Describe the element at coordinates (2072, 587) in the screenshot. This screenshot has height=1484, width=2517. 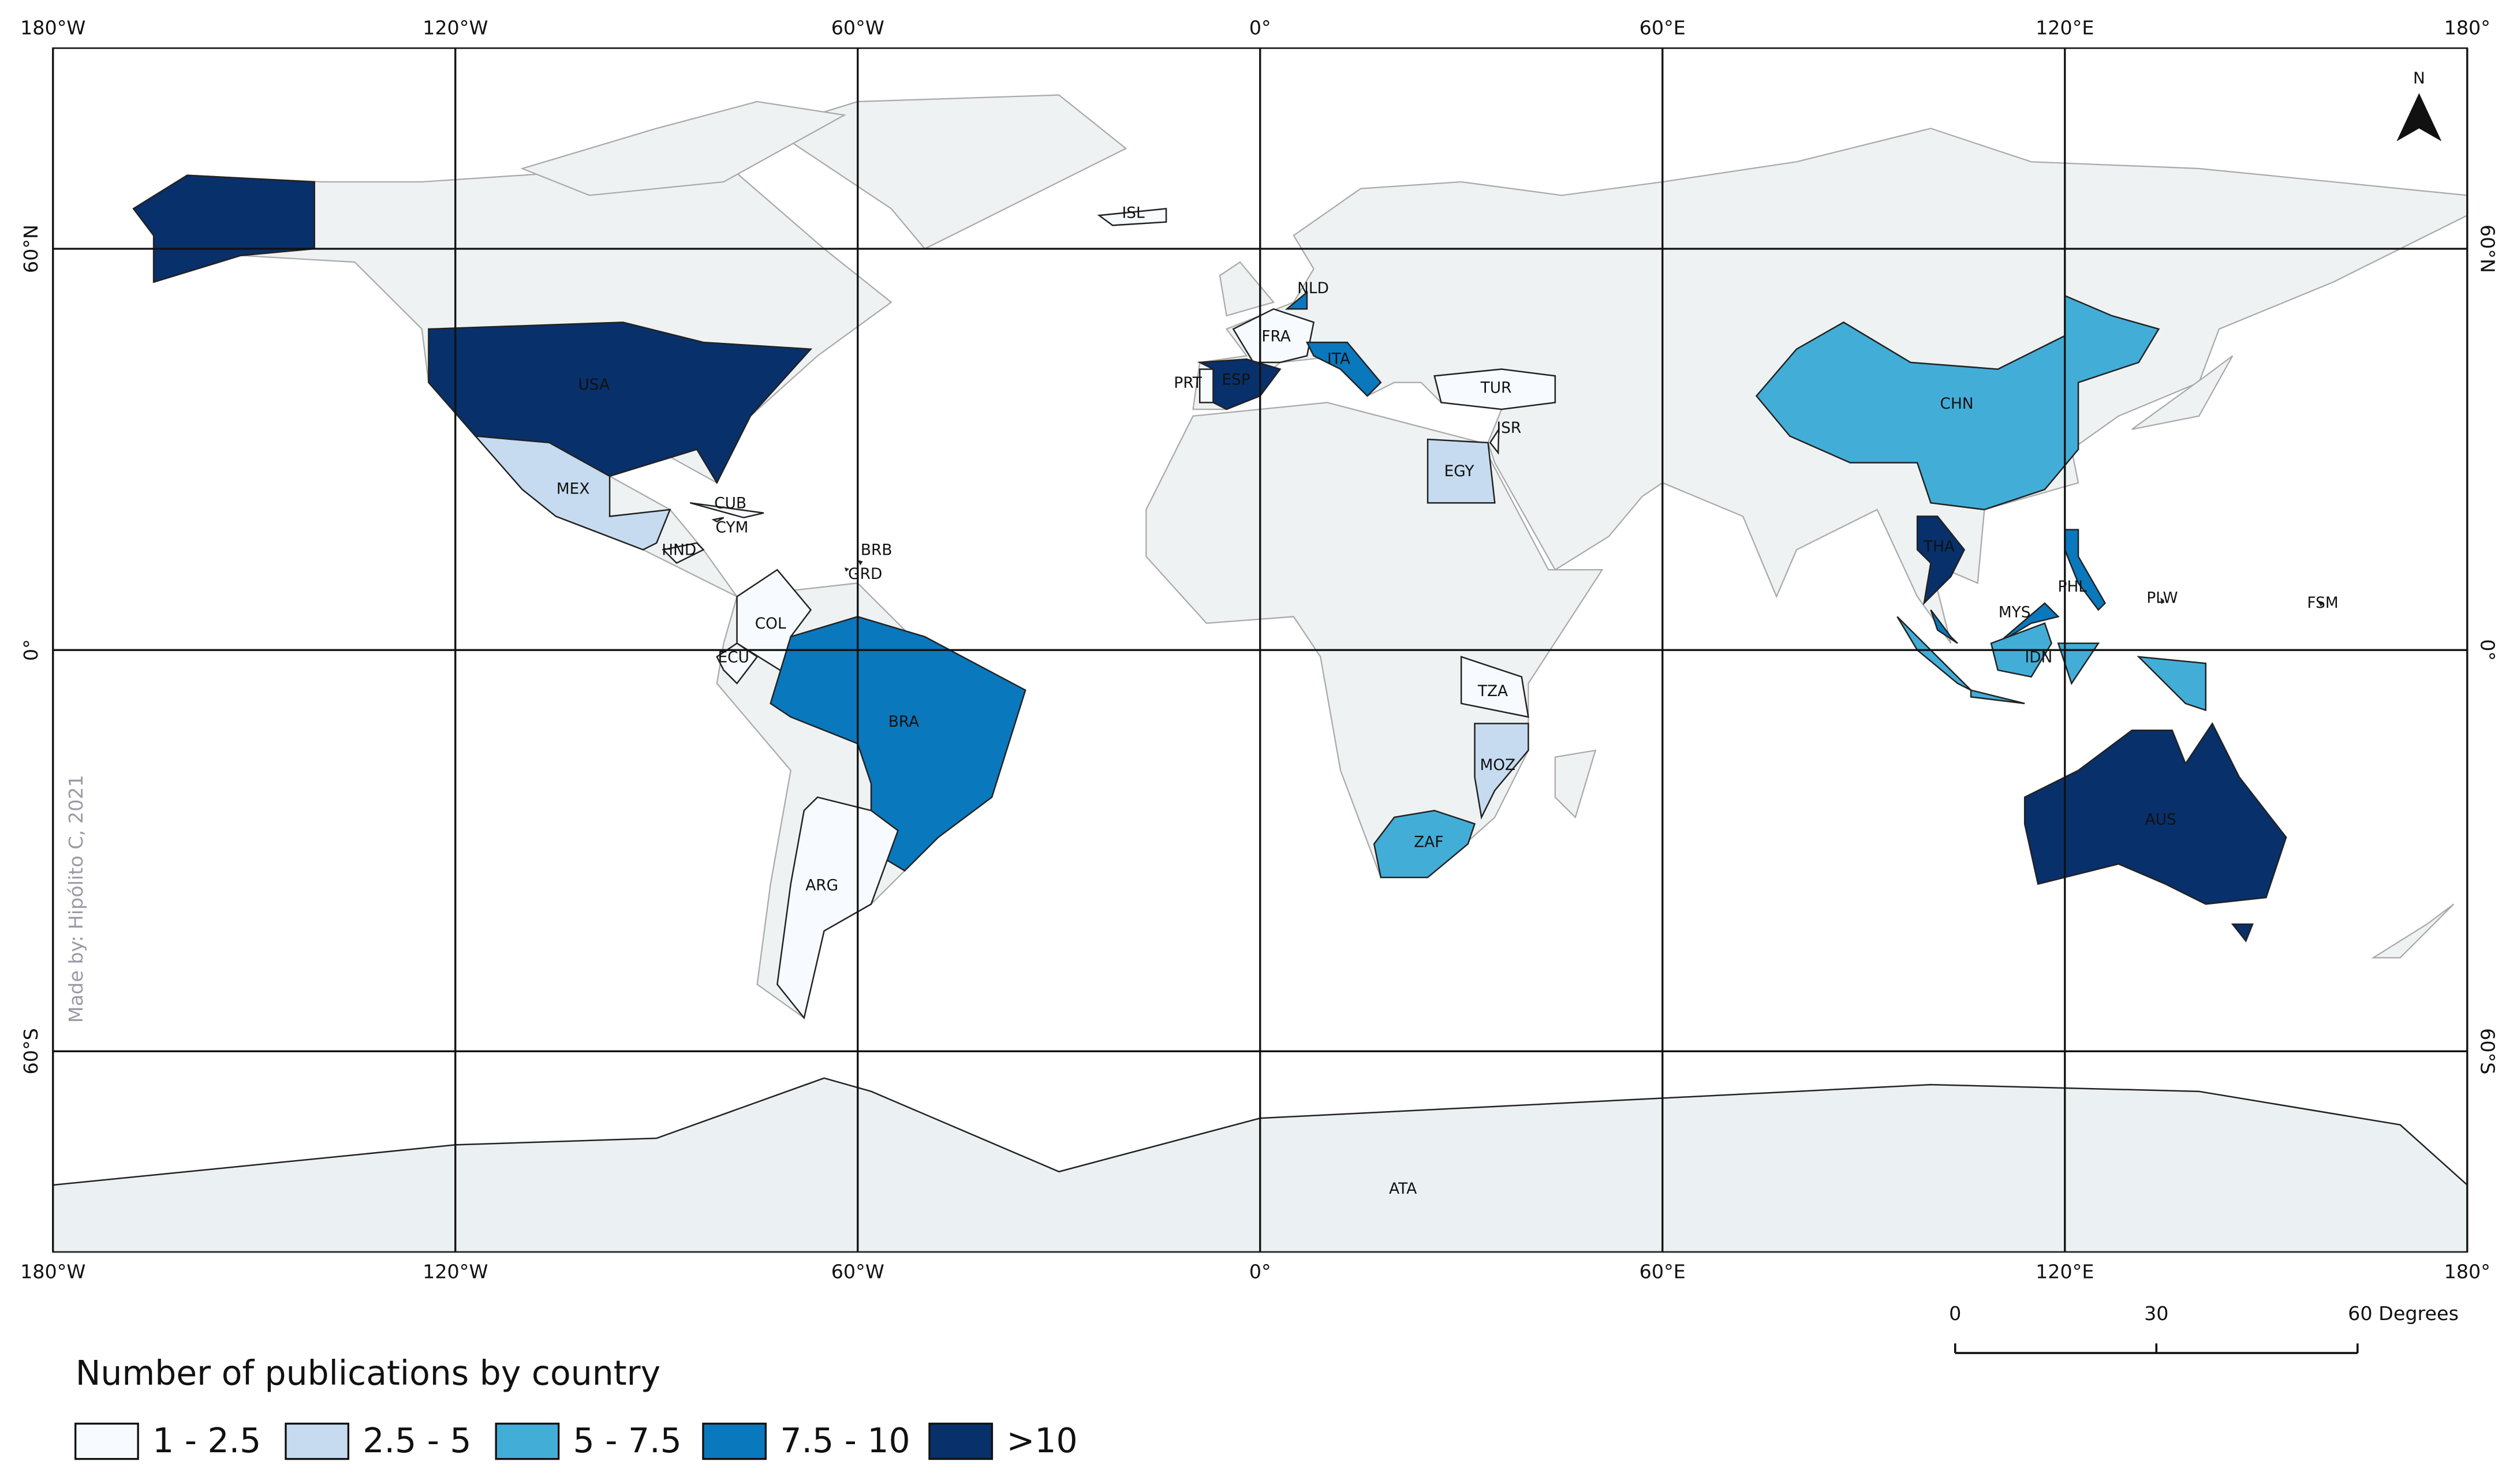
I see `country-label: PHL` at that location.